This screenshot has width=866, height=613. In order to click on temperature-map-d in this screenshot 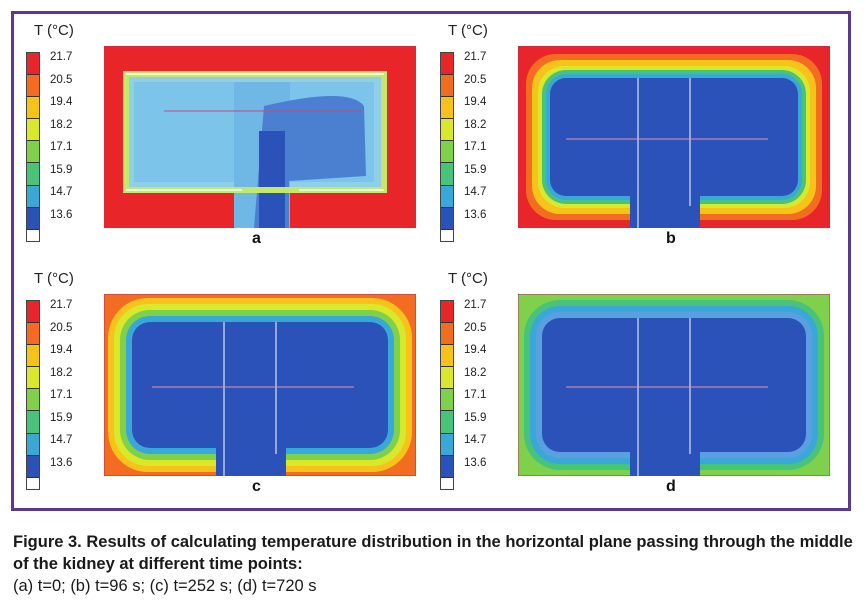, I will do `click(674, 385)`.